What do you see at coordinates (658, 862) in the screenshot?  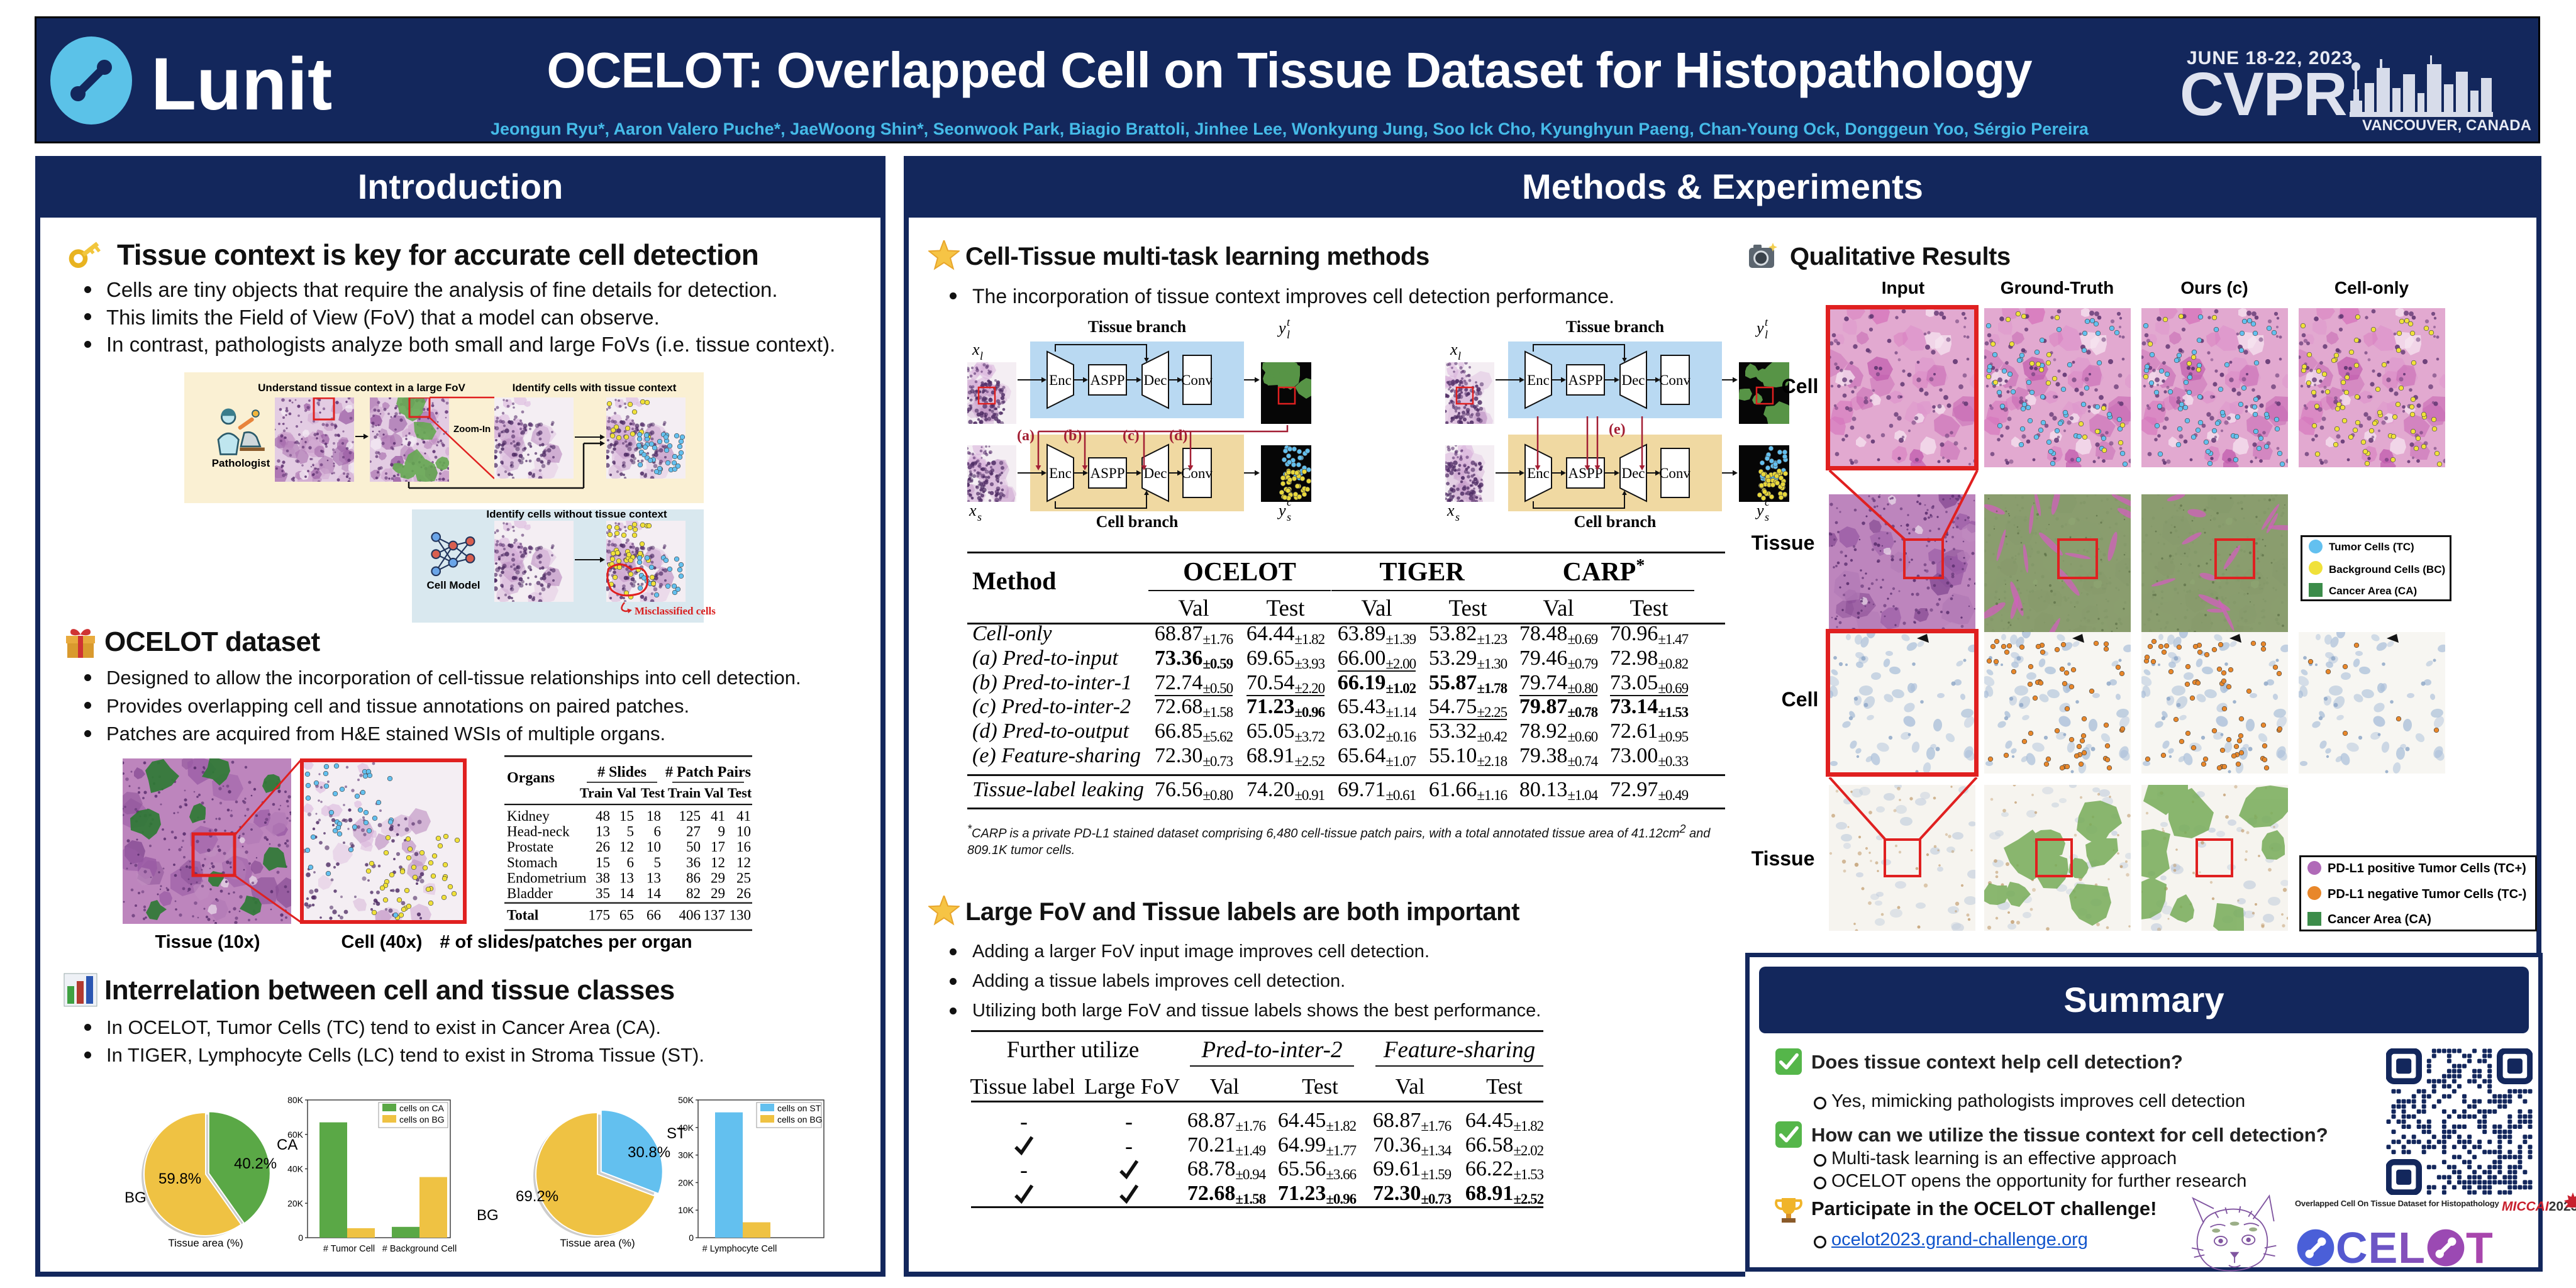 I see `svg-text: 5` at bounding box center [658, 862].